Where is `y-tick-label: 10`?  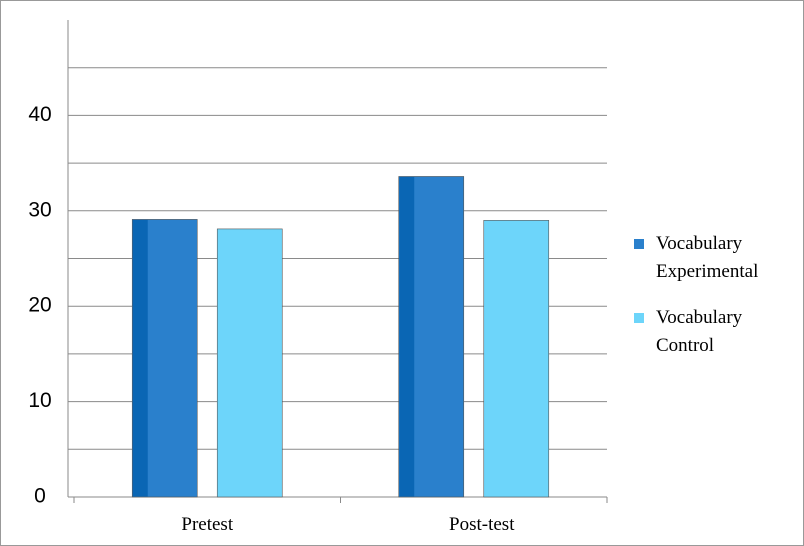 y-tick-label: 10 is located at coordinates (39, 400).